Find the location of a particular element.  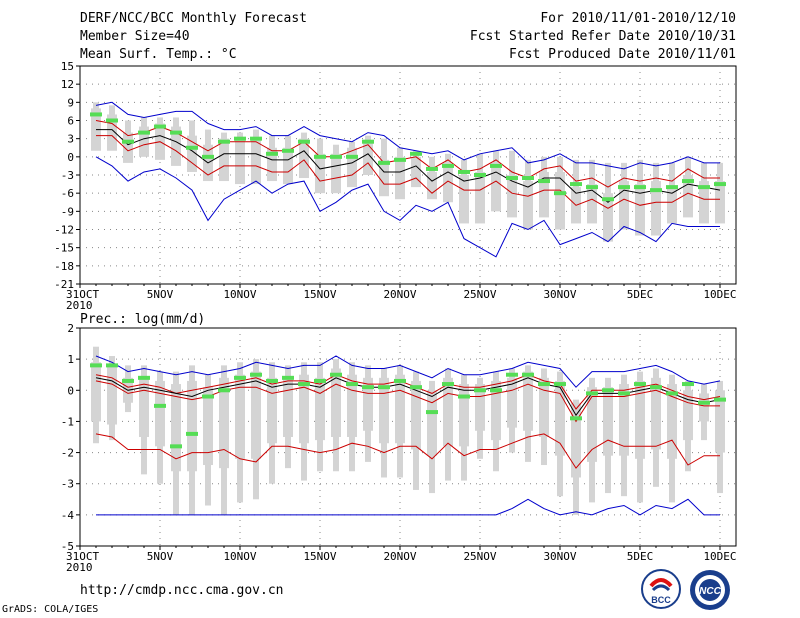

prec-year-label: 2010 is located at coordinates (79, 567).